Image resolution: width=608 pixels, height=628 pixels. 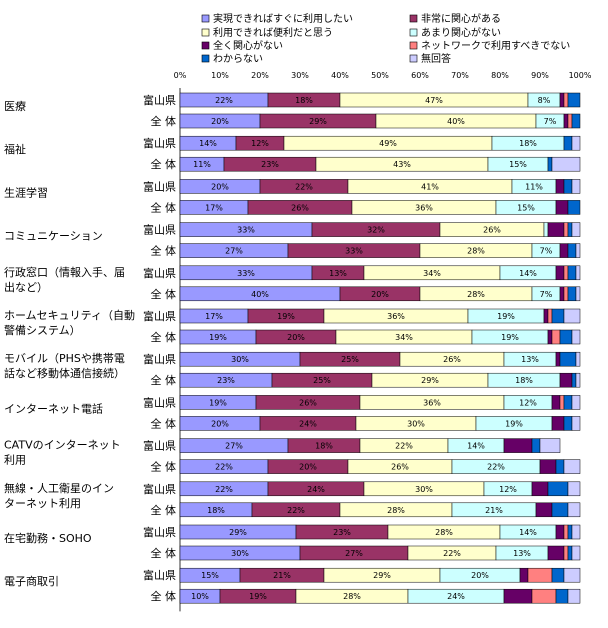 I want to click on data-label: 14%, so click(x=208, y=143).